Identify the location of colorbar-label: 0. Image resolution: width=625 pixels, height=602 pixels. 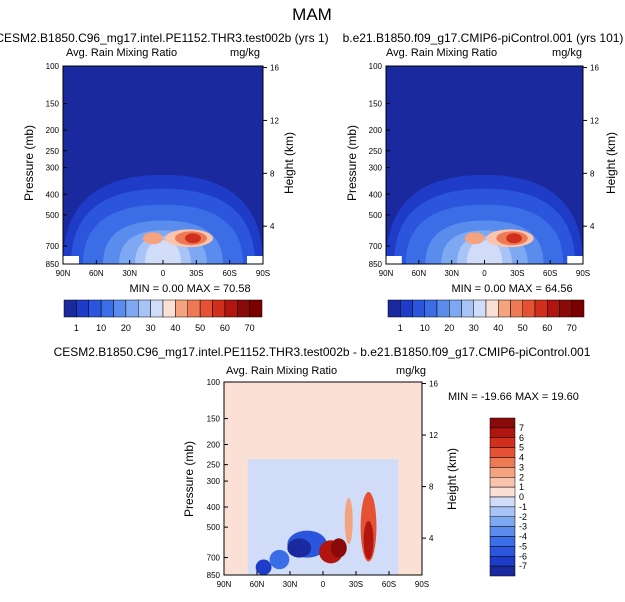
(521, 497).